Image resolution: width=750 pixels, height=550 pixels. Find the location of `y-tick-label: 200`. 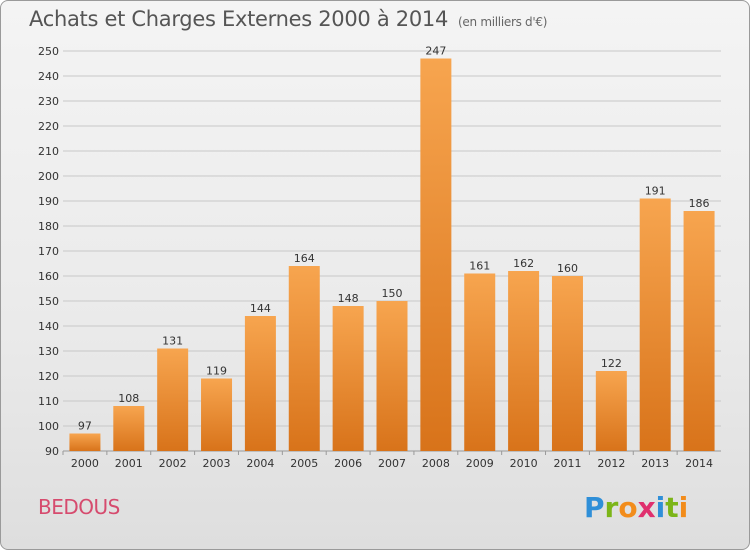

y-tick-label: 200 is located at coordinates (48, 176).